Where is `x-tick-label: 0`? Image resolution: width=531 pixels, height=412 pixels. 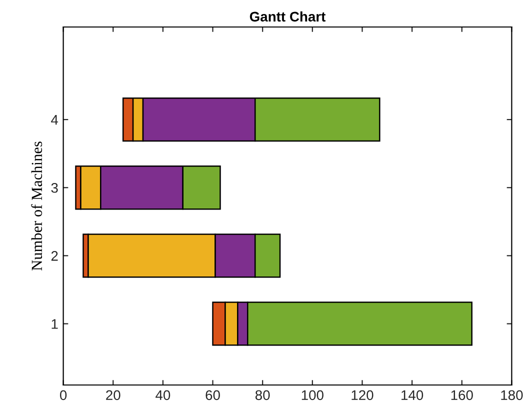 x-tick-label: 0 is located at coordinates (63, 395).